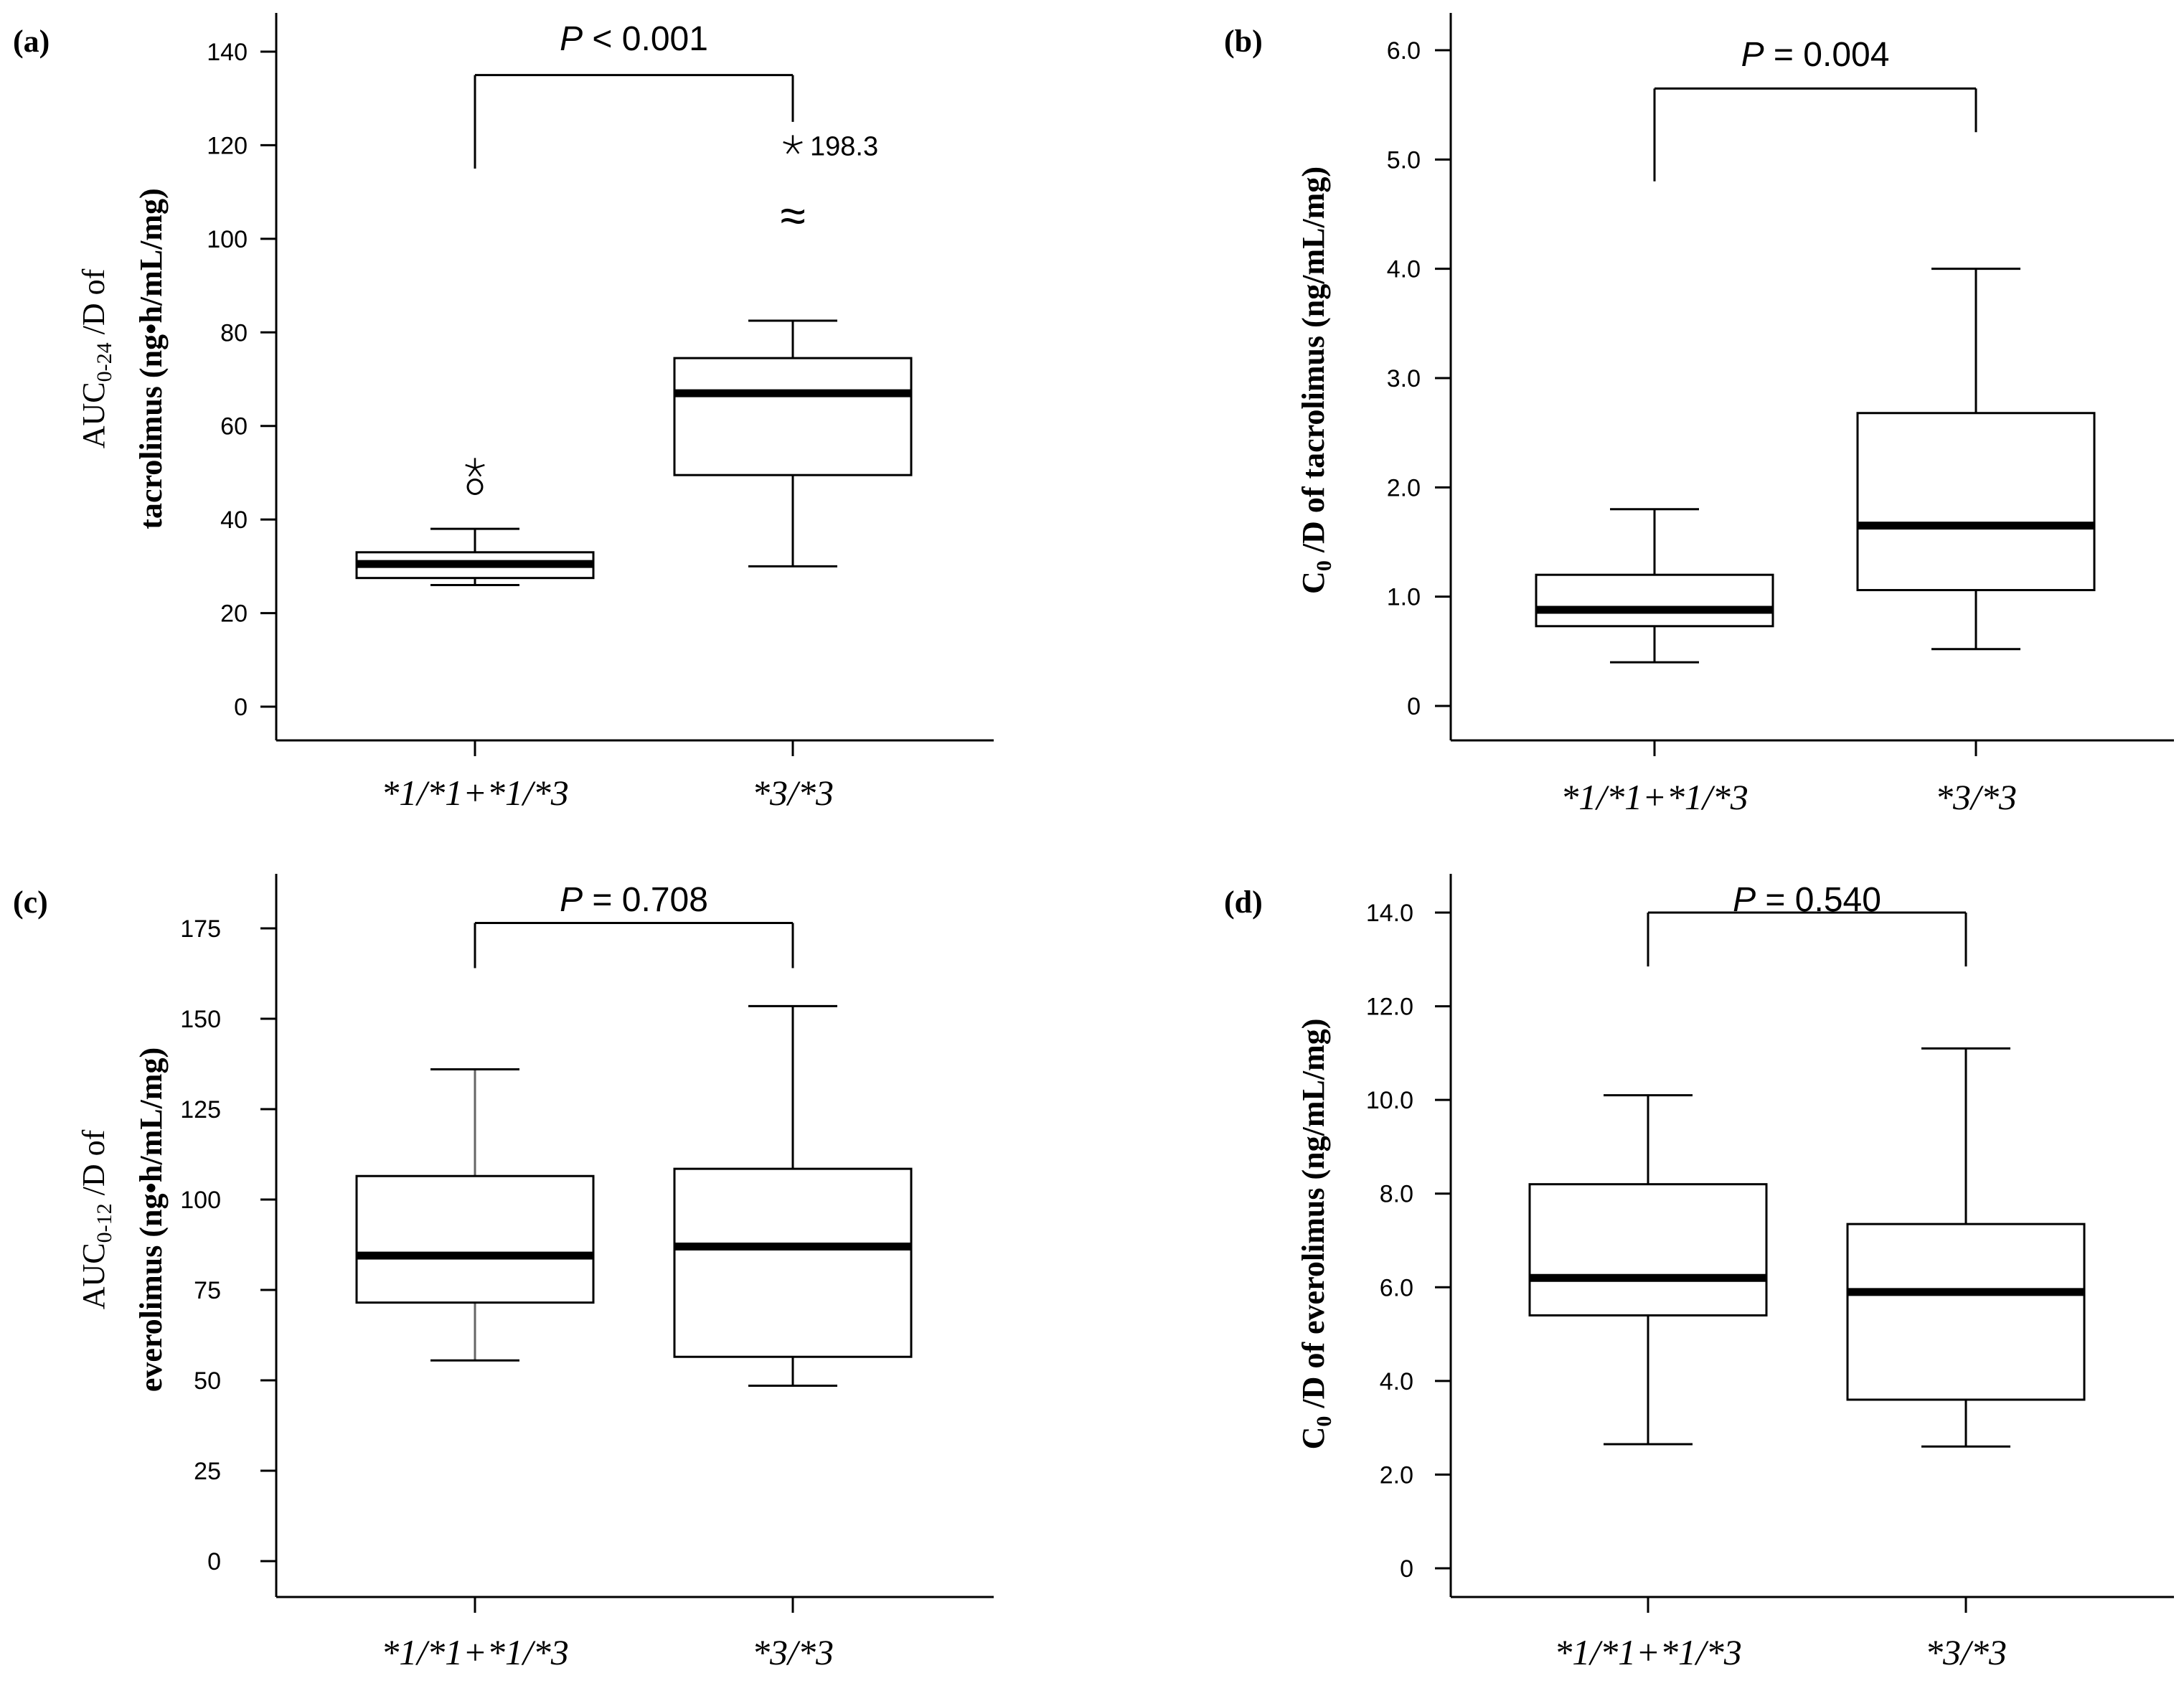 Image resolution: width=2184 pixels, height=1696 pixels. What do you see at coordinates (1243, 41) in the screenshot?
I see `panel-label: (b)` at bounding box center [1243, 41].